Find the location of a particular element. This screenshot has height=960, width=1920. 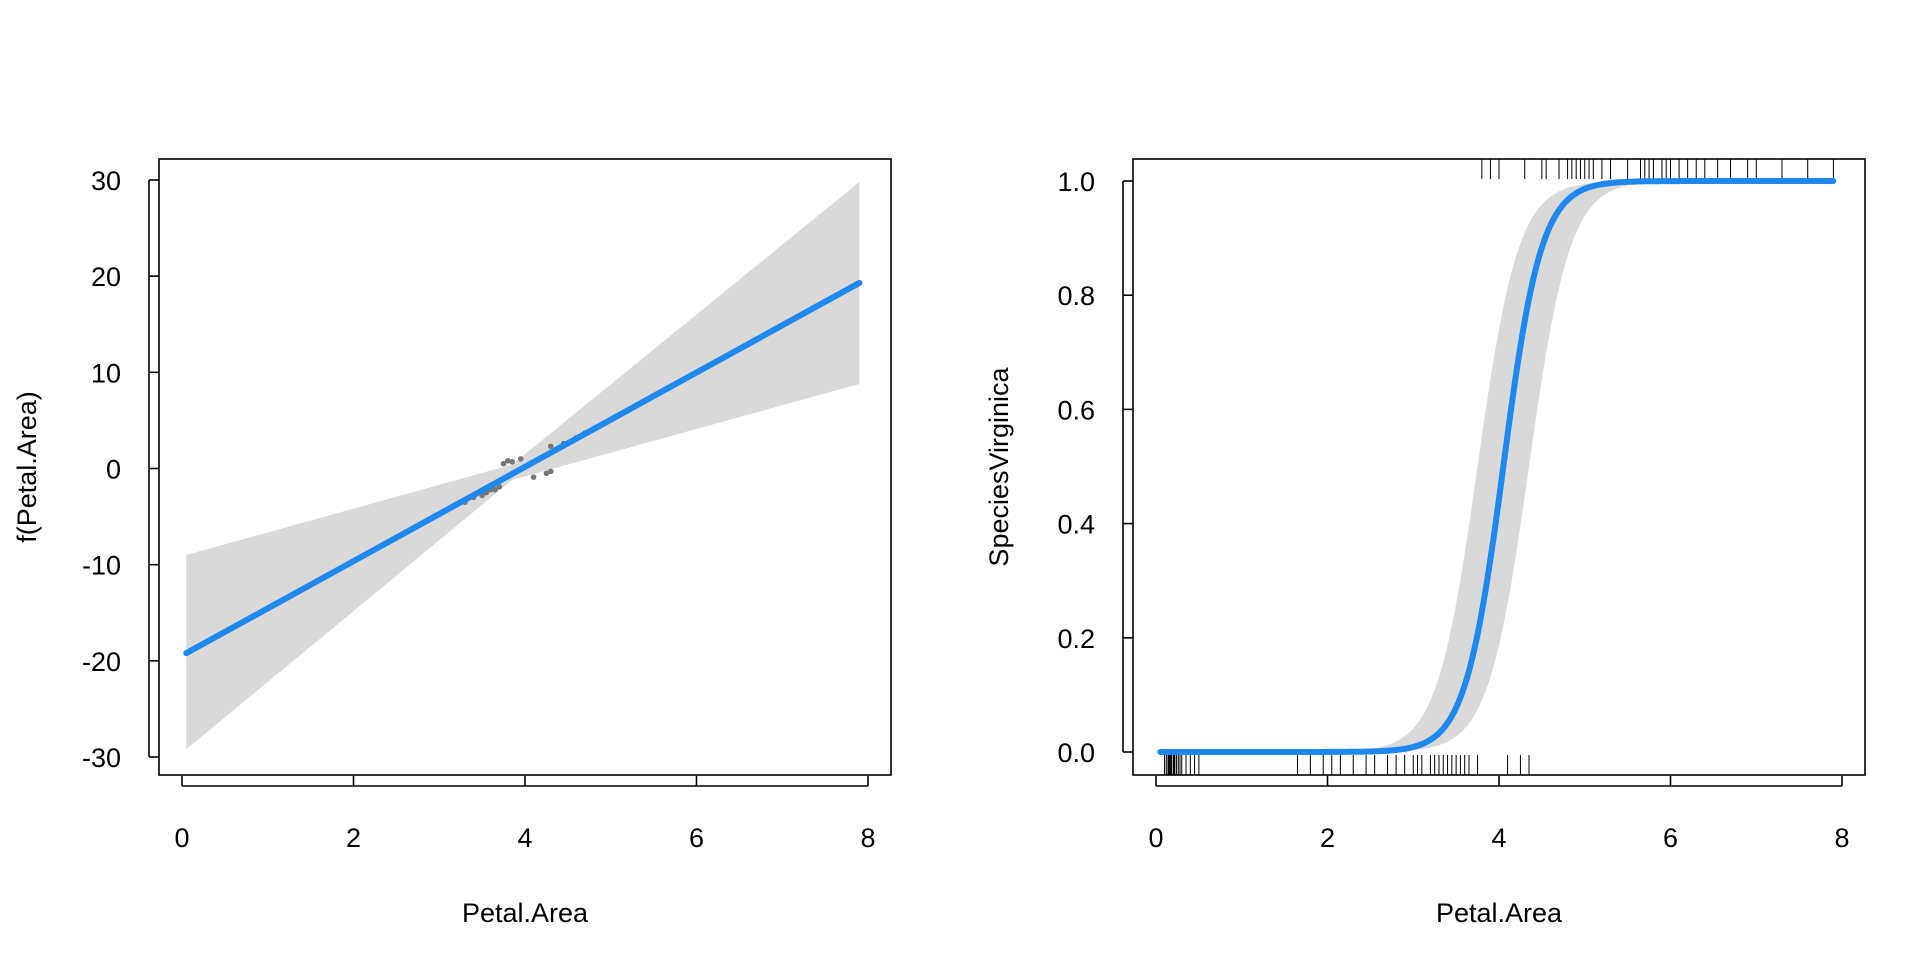

y-tick-label: 0.8 is located at coordinates (1076, 296).